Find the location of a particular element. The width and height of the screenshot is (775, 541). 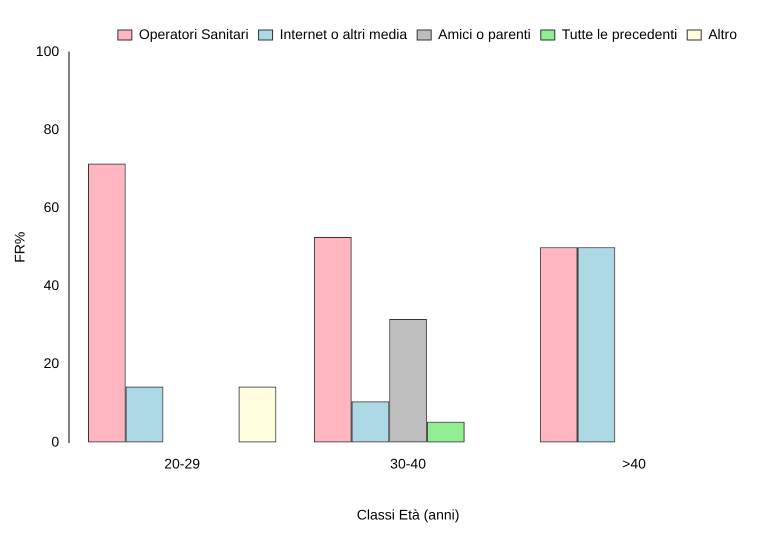

x-tick-label: 30-40 is located at coordinates (408, 464).